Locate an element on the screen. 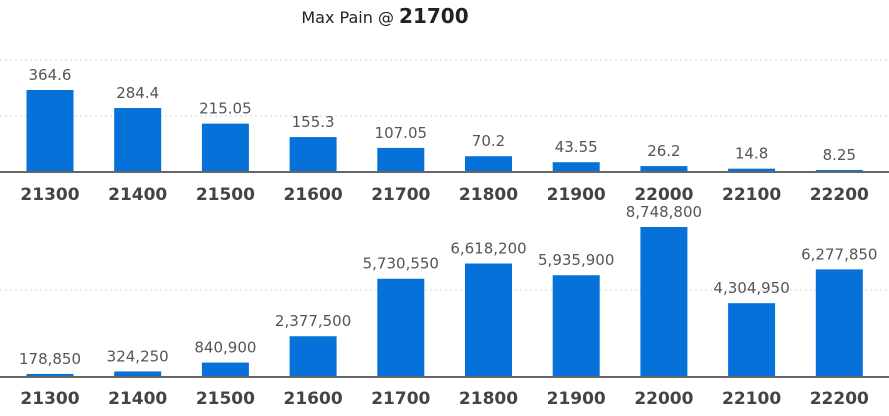 This screenshot has width=889, height=416. chart1-x-tick-22100: 22100 is located at coordinates (751, 195).